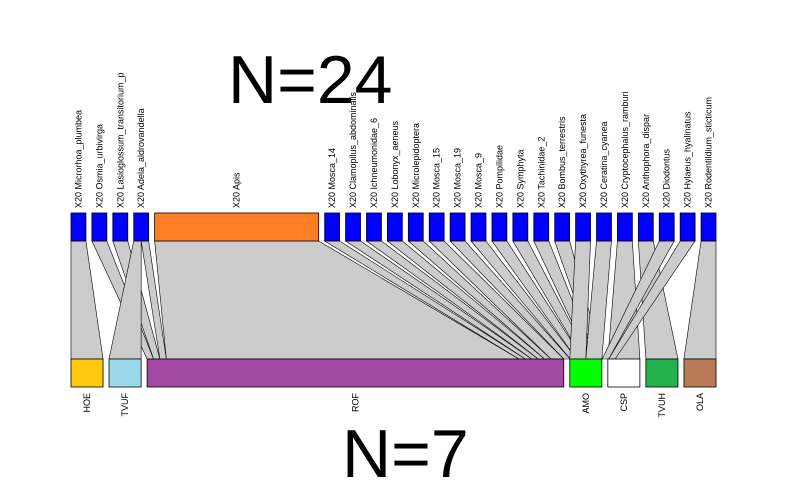  I want to click on lower-level-label: HOE, so click(87, 403).